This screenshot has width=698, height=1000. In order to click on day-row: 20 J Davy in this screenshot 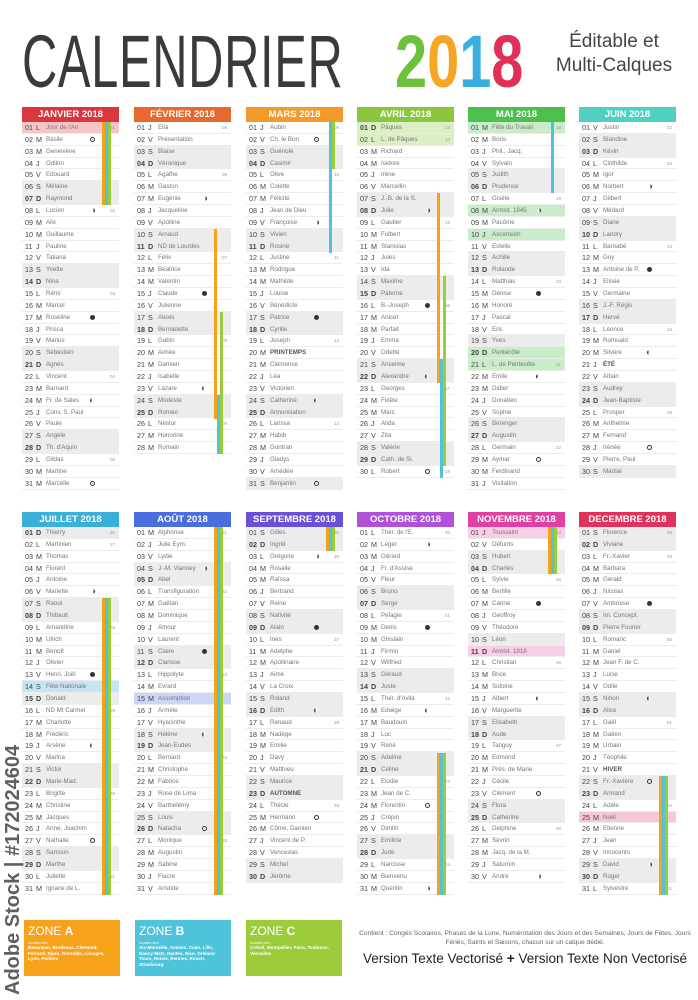, I will do `click(294, 758)`.